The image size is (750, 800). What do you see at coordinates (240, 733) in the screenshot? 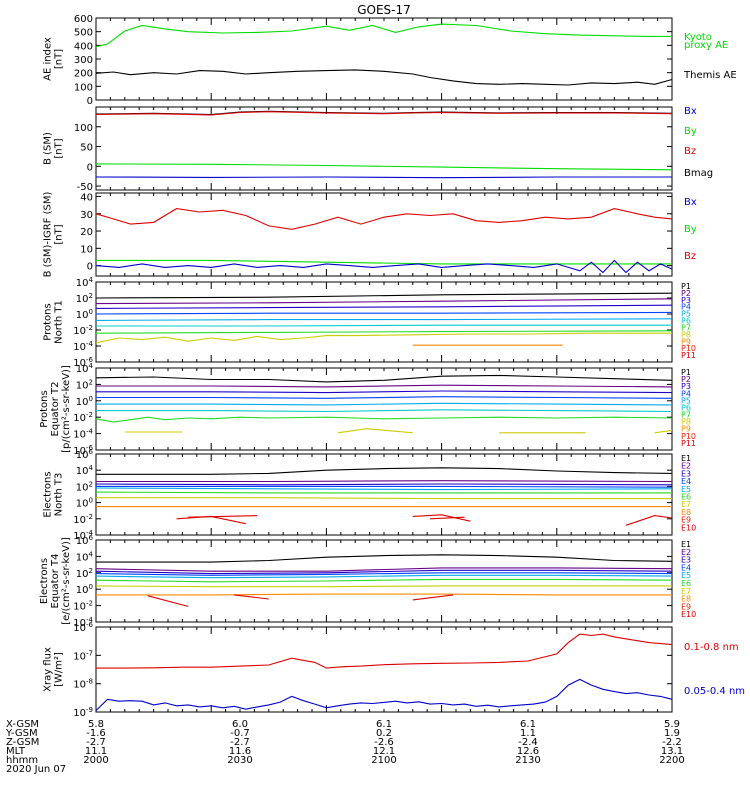
I see `footer-value: -0.7` at bounding box center [240, 733].